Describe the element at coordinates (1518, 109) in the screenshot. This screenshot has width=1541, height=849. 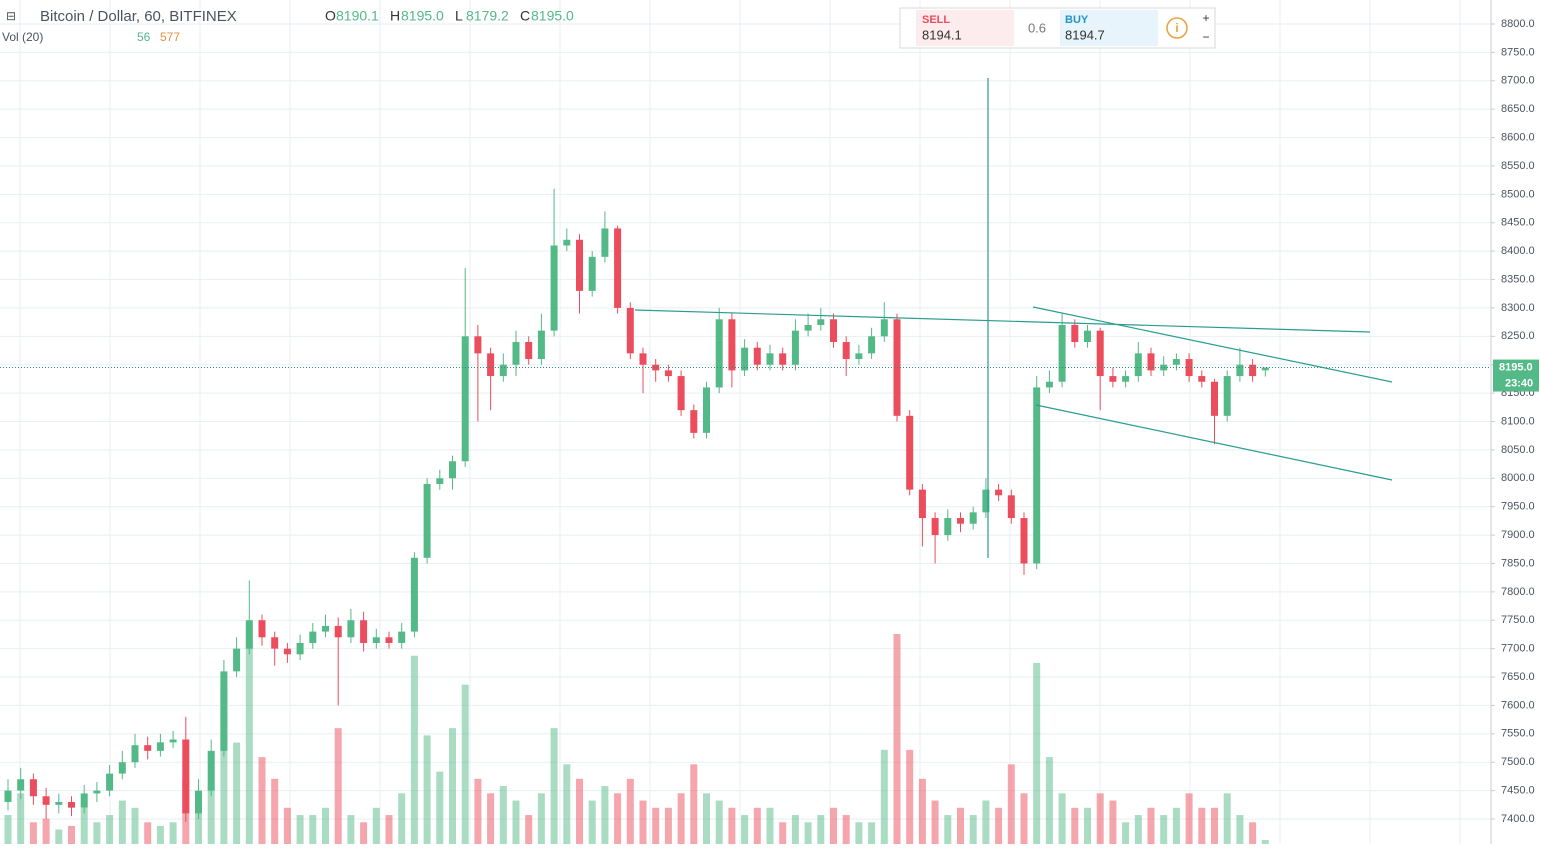
I see `y-tick-label: 8650.0` at that location.